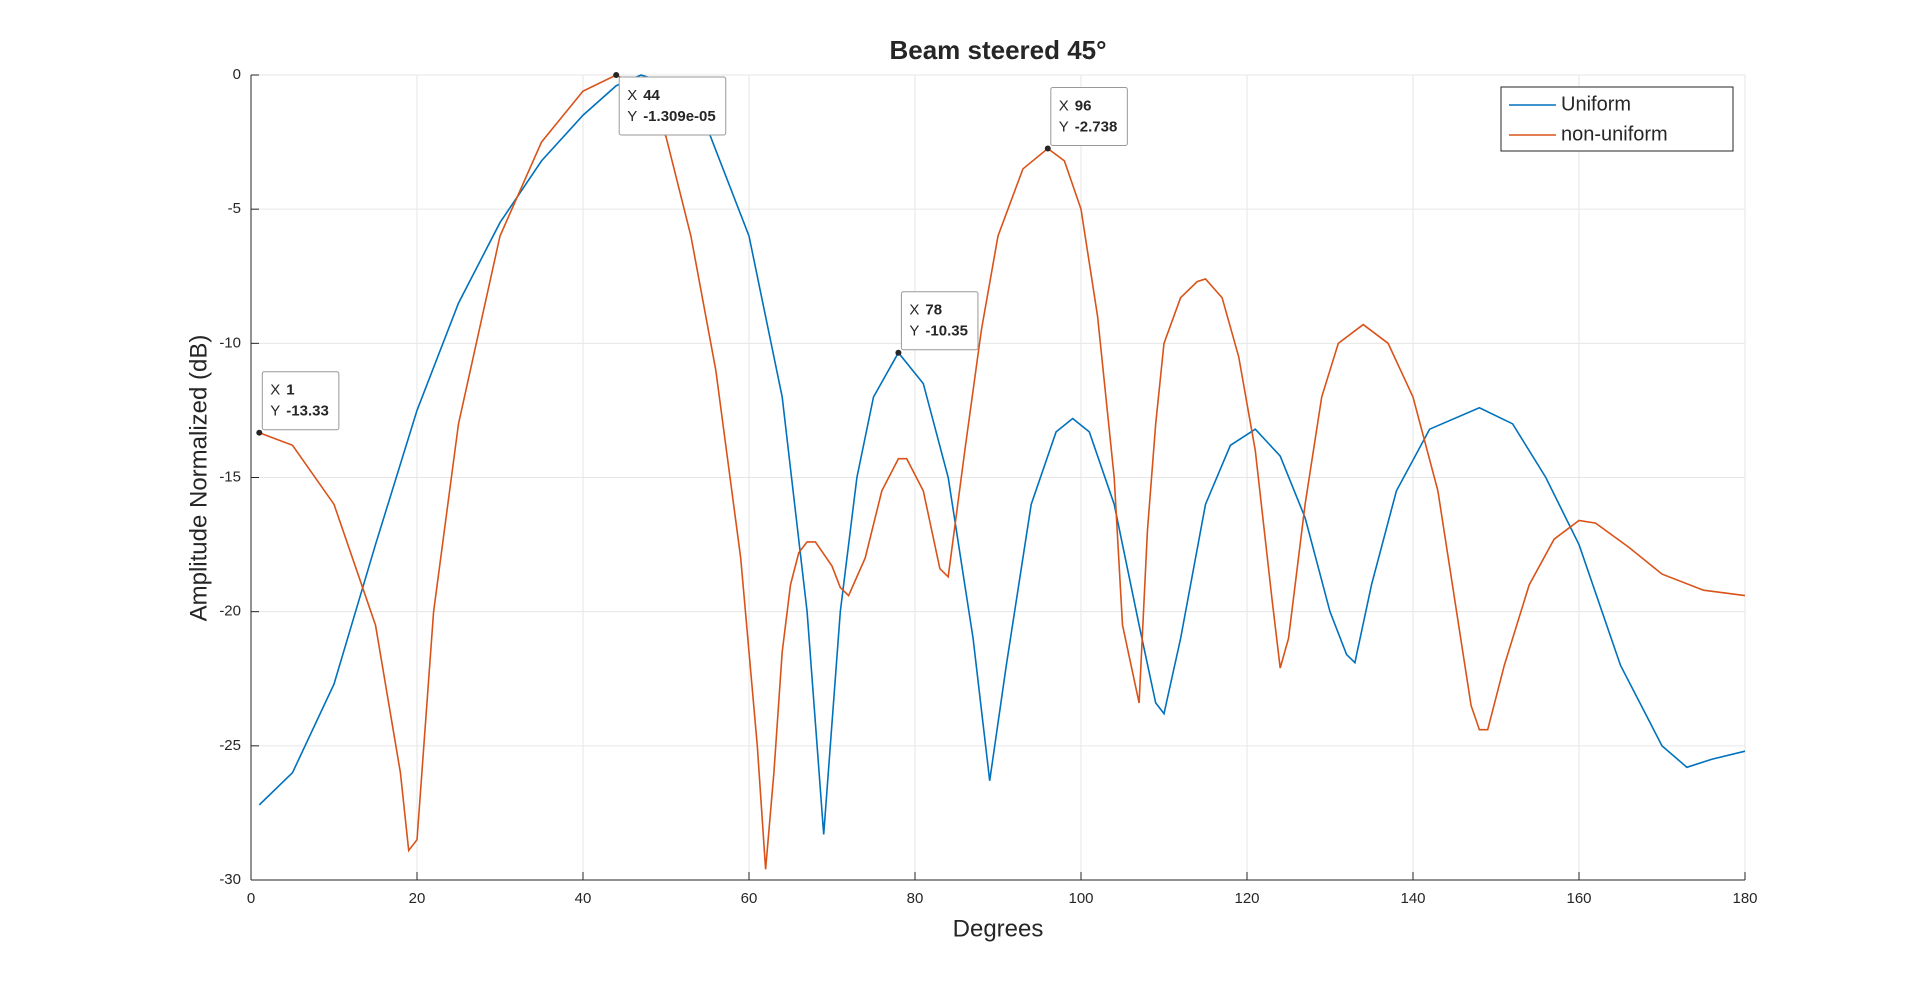 The image size is (1920, 990). What do you see at coordinates (1083, 105) in the screenshot?
I see `data-tip-value: 96` at bounding box center [1083, 105].